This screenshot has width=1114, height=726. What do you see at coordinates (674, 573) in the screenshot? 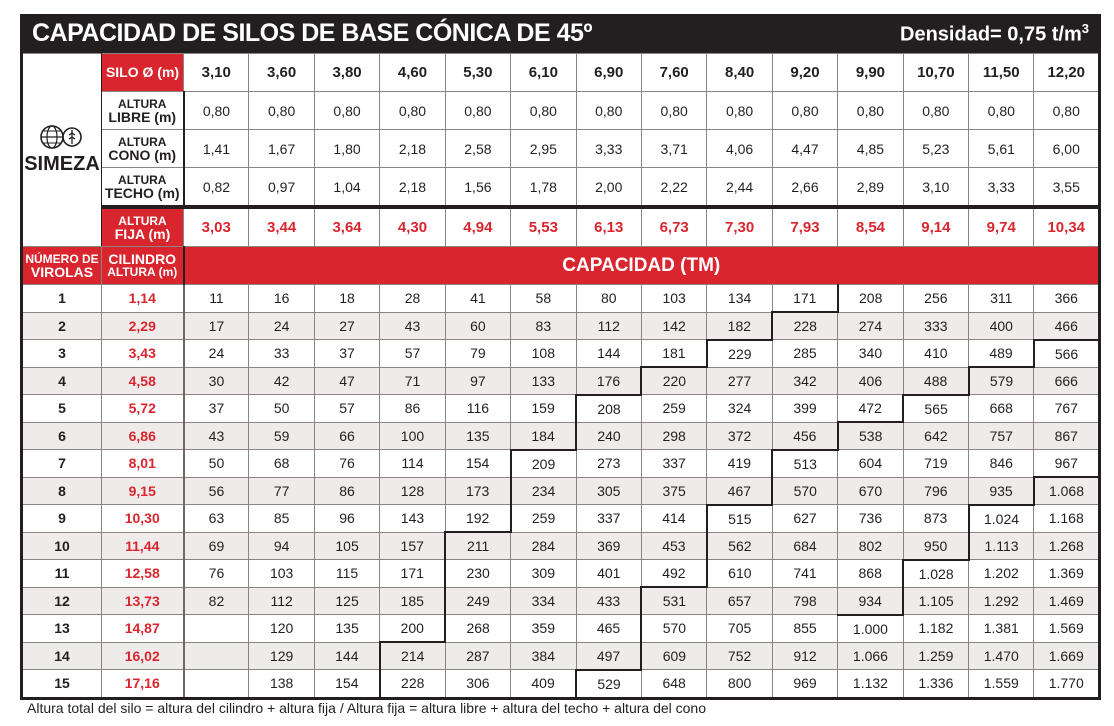
I see `capacity-cell: 492` at bounding box center [674, 573].